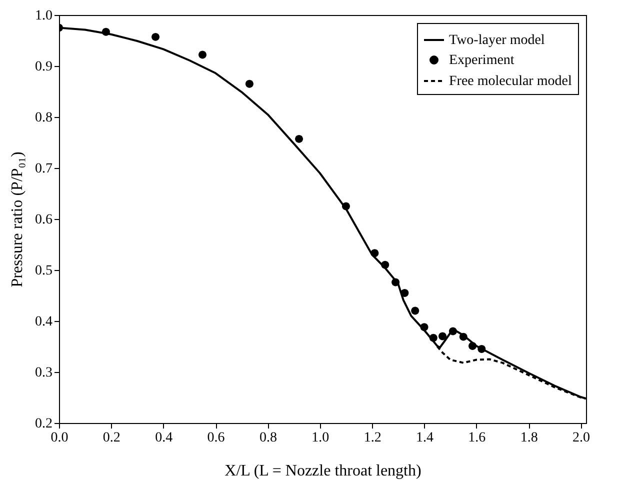  What do you see at coordinates (164, 438) in the screenshot?
I see `x-tick-label: 0.4` at bounding box center [164, 438].